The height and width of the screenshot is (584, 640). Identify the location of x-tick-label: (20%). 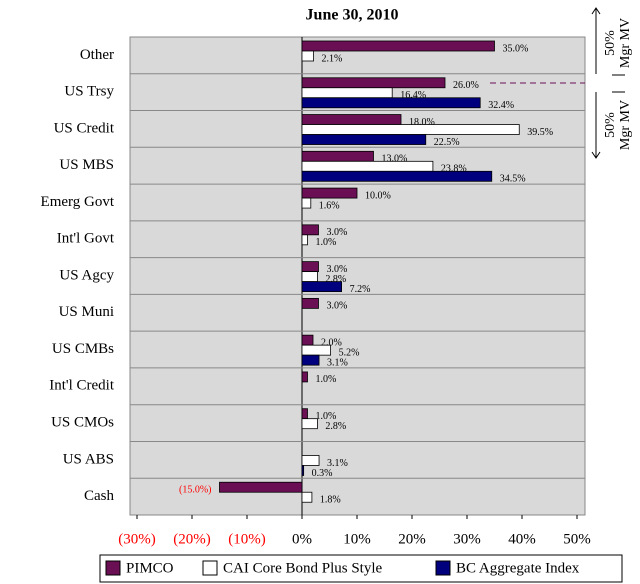
(192, 539).